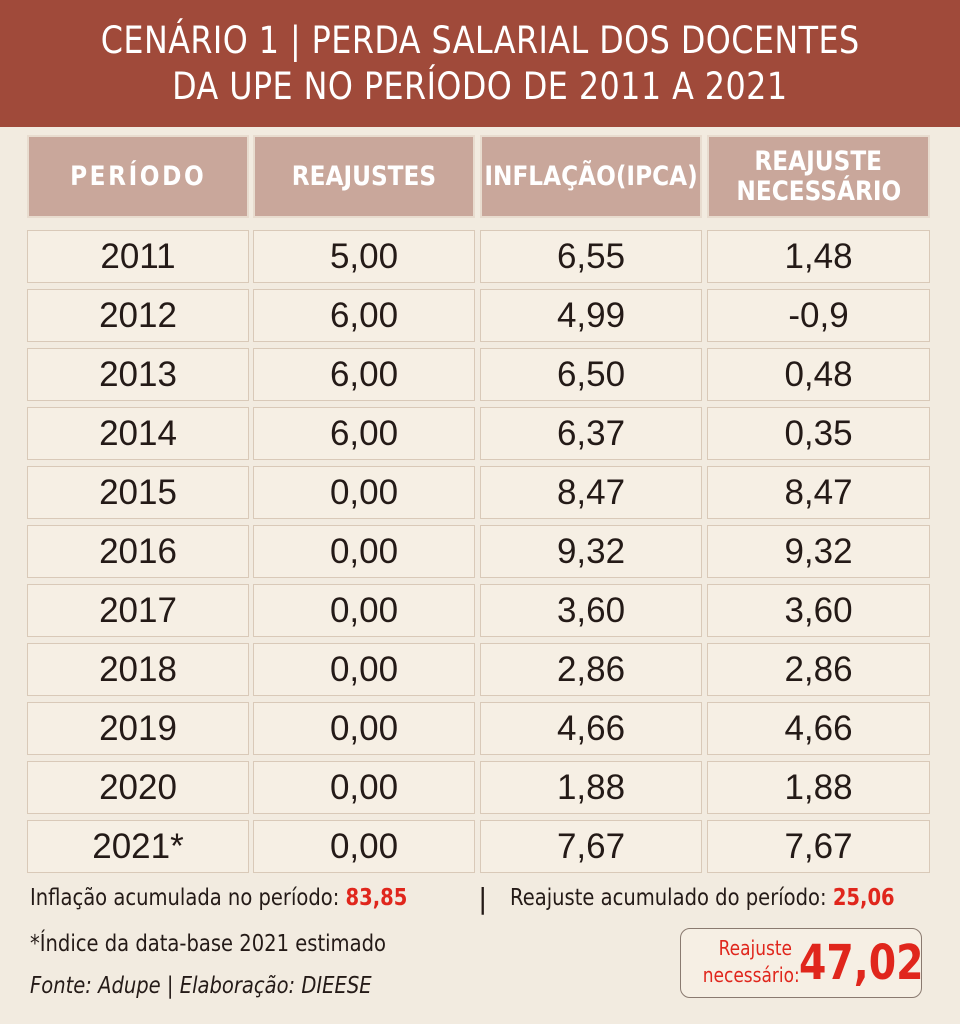 Image resolution: width=960 pixels, height=1024 pixels. What do you see at coordinates (138, 374) in the screenshot?
I see `cell-periodo: 2013` at bounding box center [138, 374].